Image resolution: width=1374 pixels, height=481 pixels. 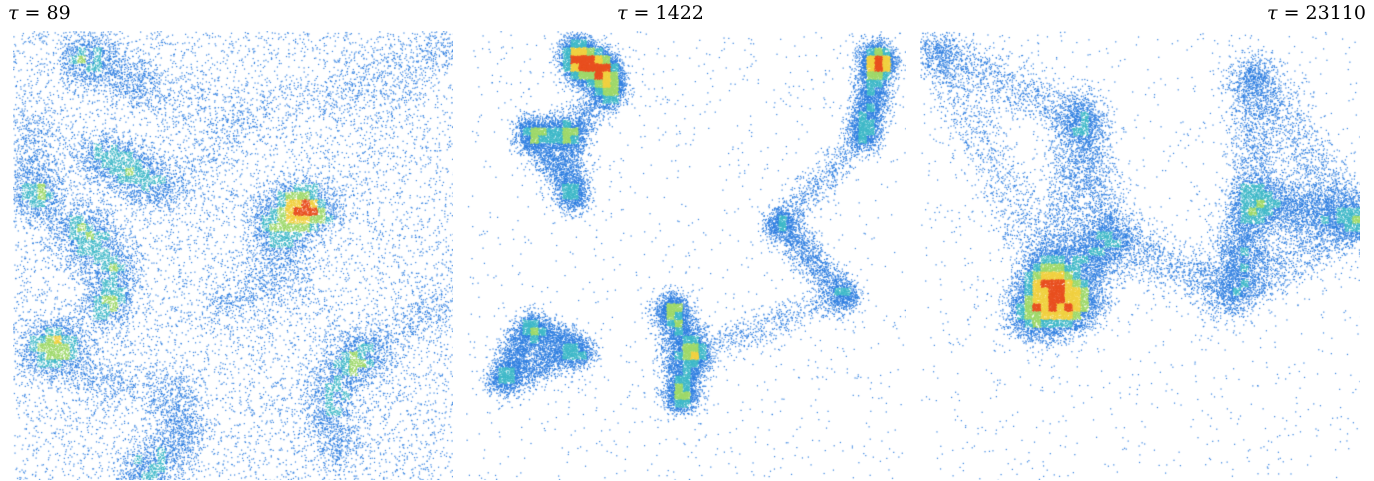 I want to click on panel-title: τ = 1422, so click(x=660, y=13).